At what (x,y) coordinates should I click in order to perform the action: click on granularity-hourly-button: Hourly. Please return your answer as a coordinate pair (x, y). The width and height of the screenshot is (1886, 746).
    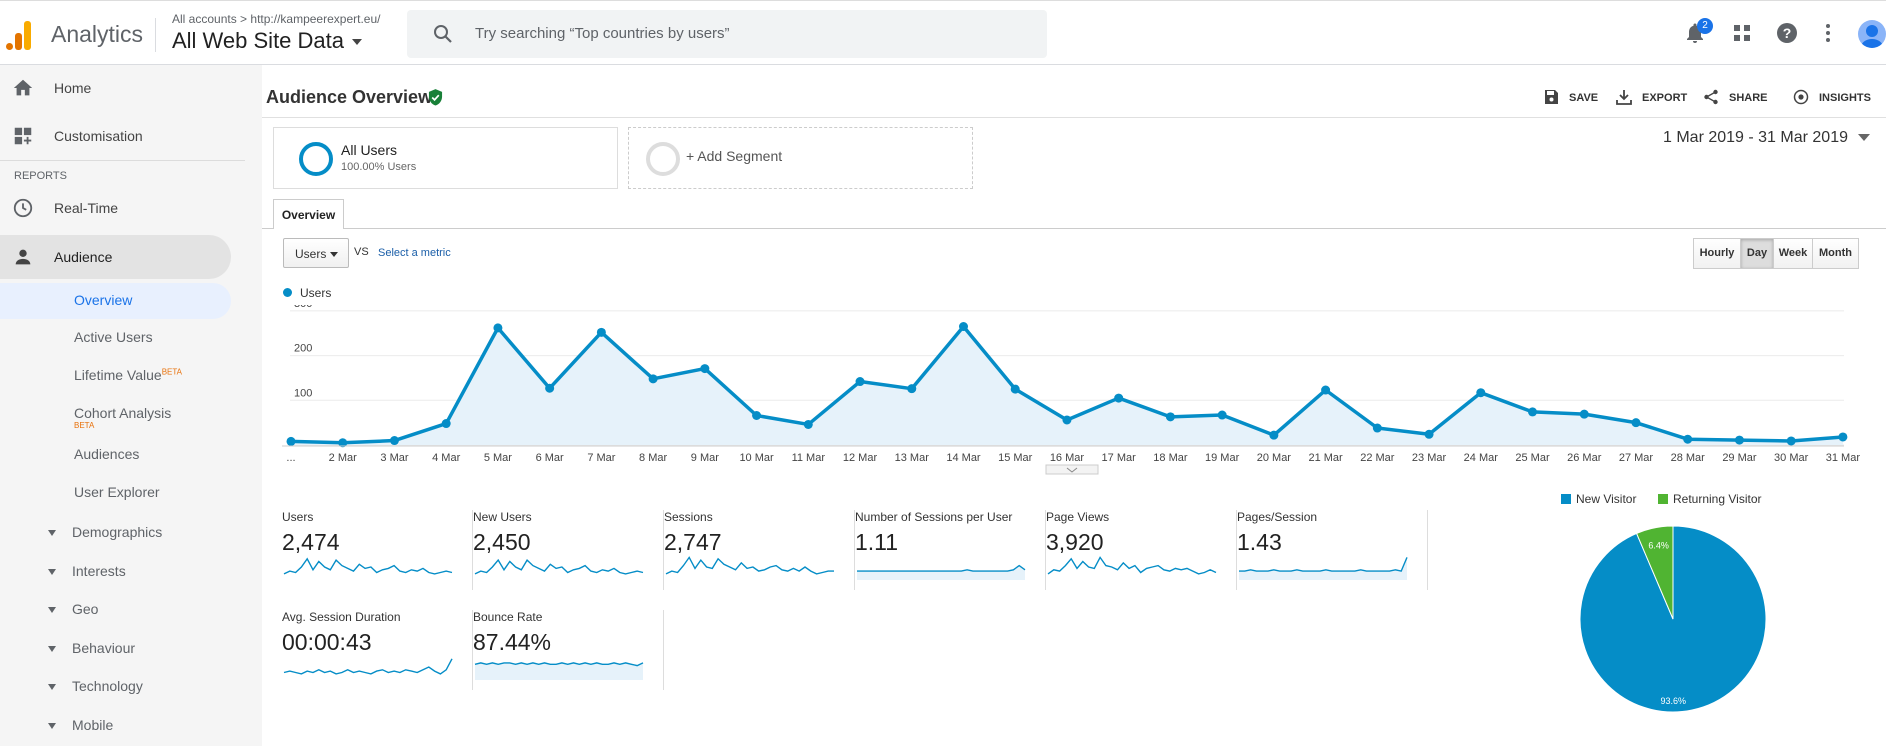
    Looking at the image, I should click on (1717, 253).